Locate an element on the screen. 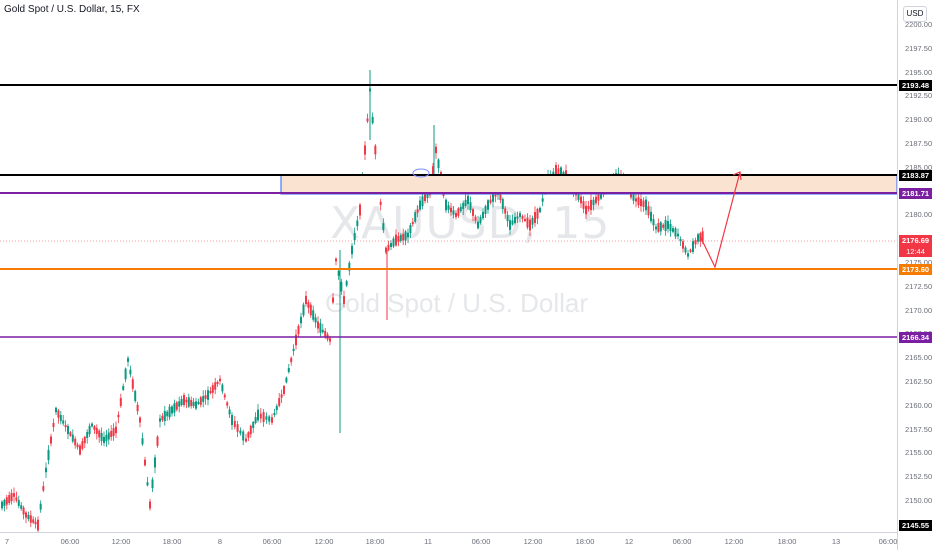  supply-zone is located at coordinates (588, 184).